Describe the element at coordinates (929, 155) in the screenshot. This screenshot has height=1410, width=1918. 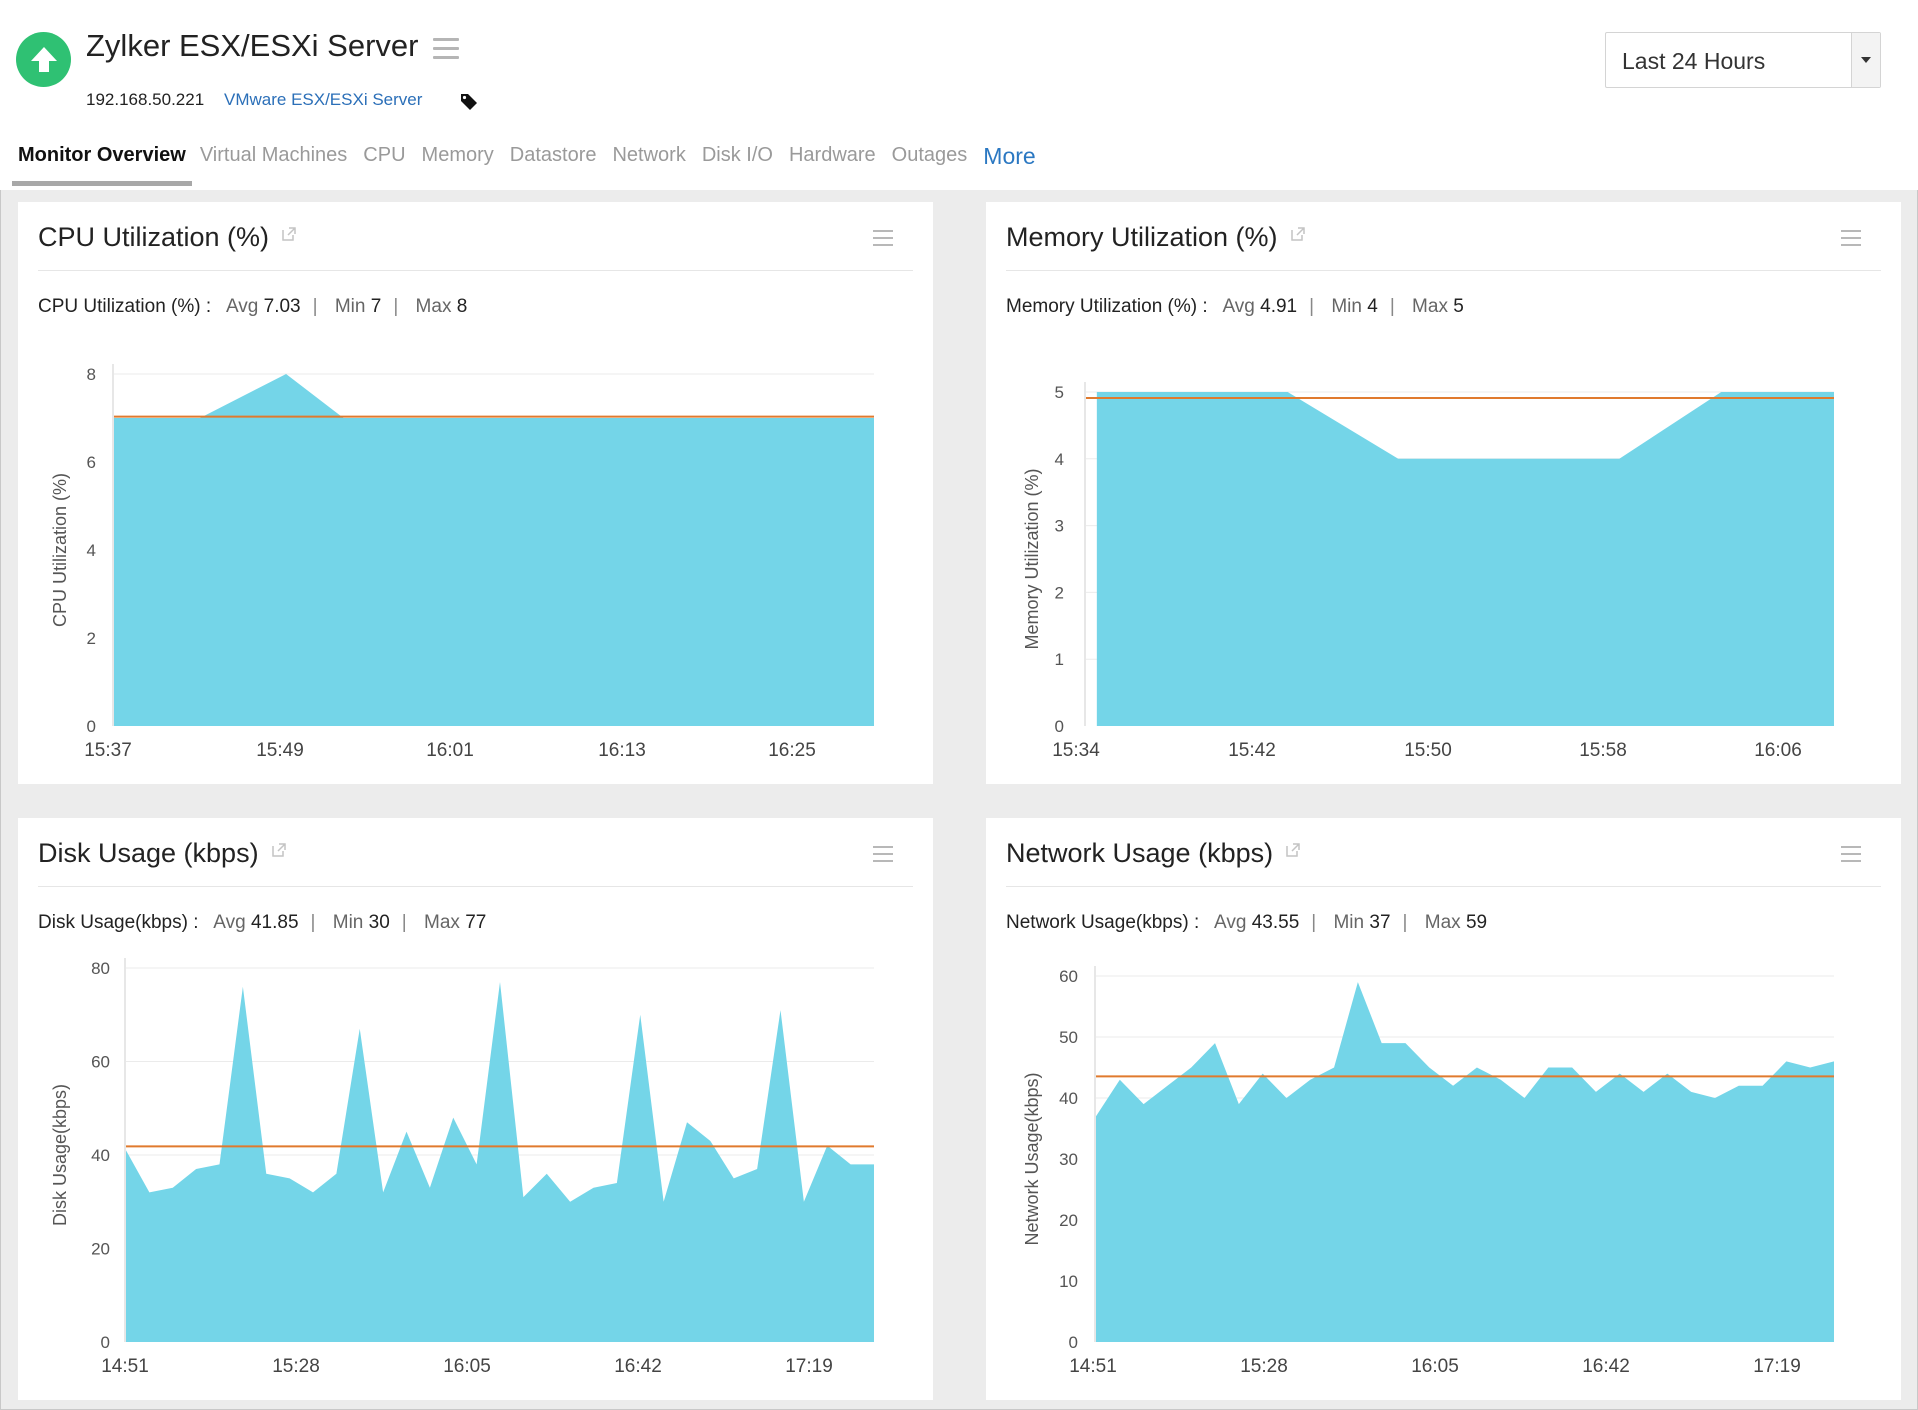
I see `tab-outages: Outages` at that location.